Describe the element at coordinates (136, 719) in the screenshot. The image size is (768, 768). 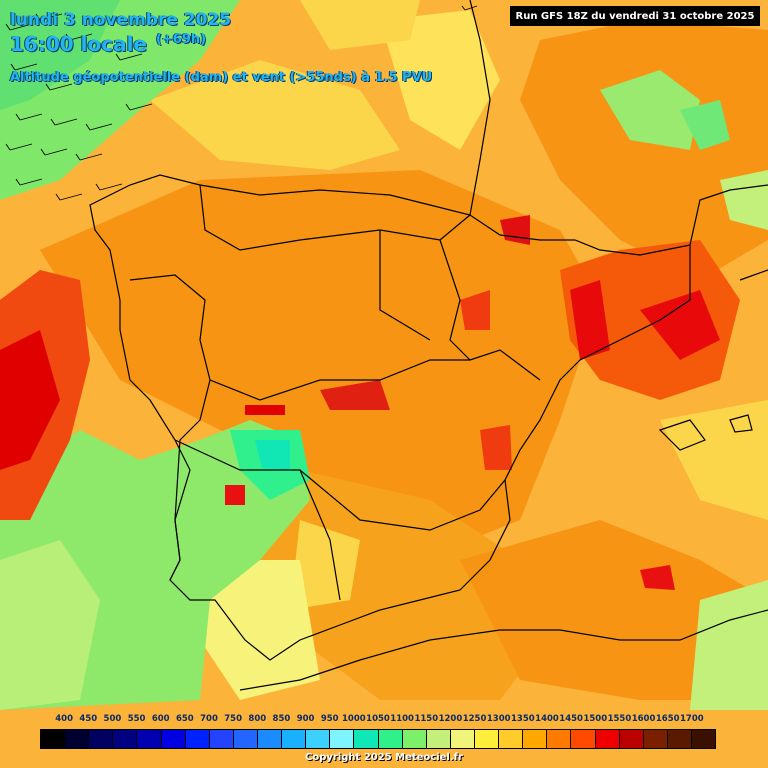
I see `legend-label: 550` at that location.